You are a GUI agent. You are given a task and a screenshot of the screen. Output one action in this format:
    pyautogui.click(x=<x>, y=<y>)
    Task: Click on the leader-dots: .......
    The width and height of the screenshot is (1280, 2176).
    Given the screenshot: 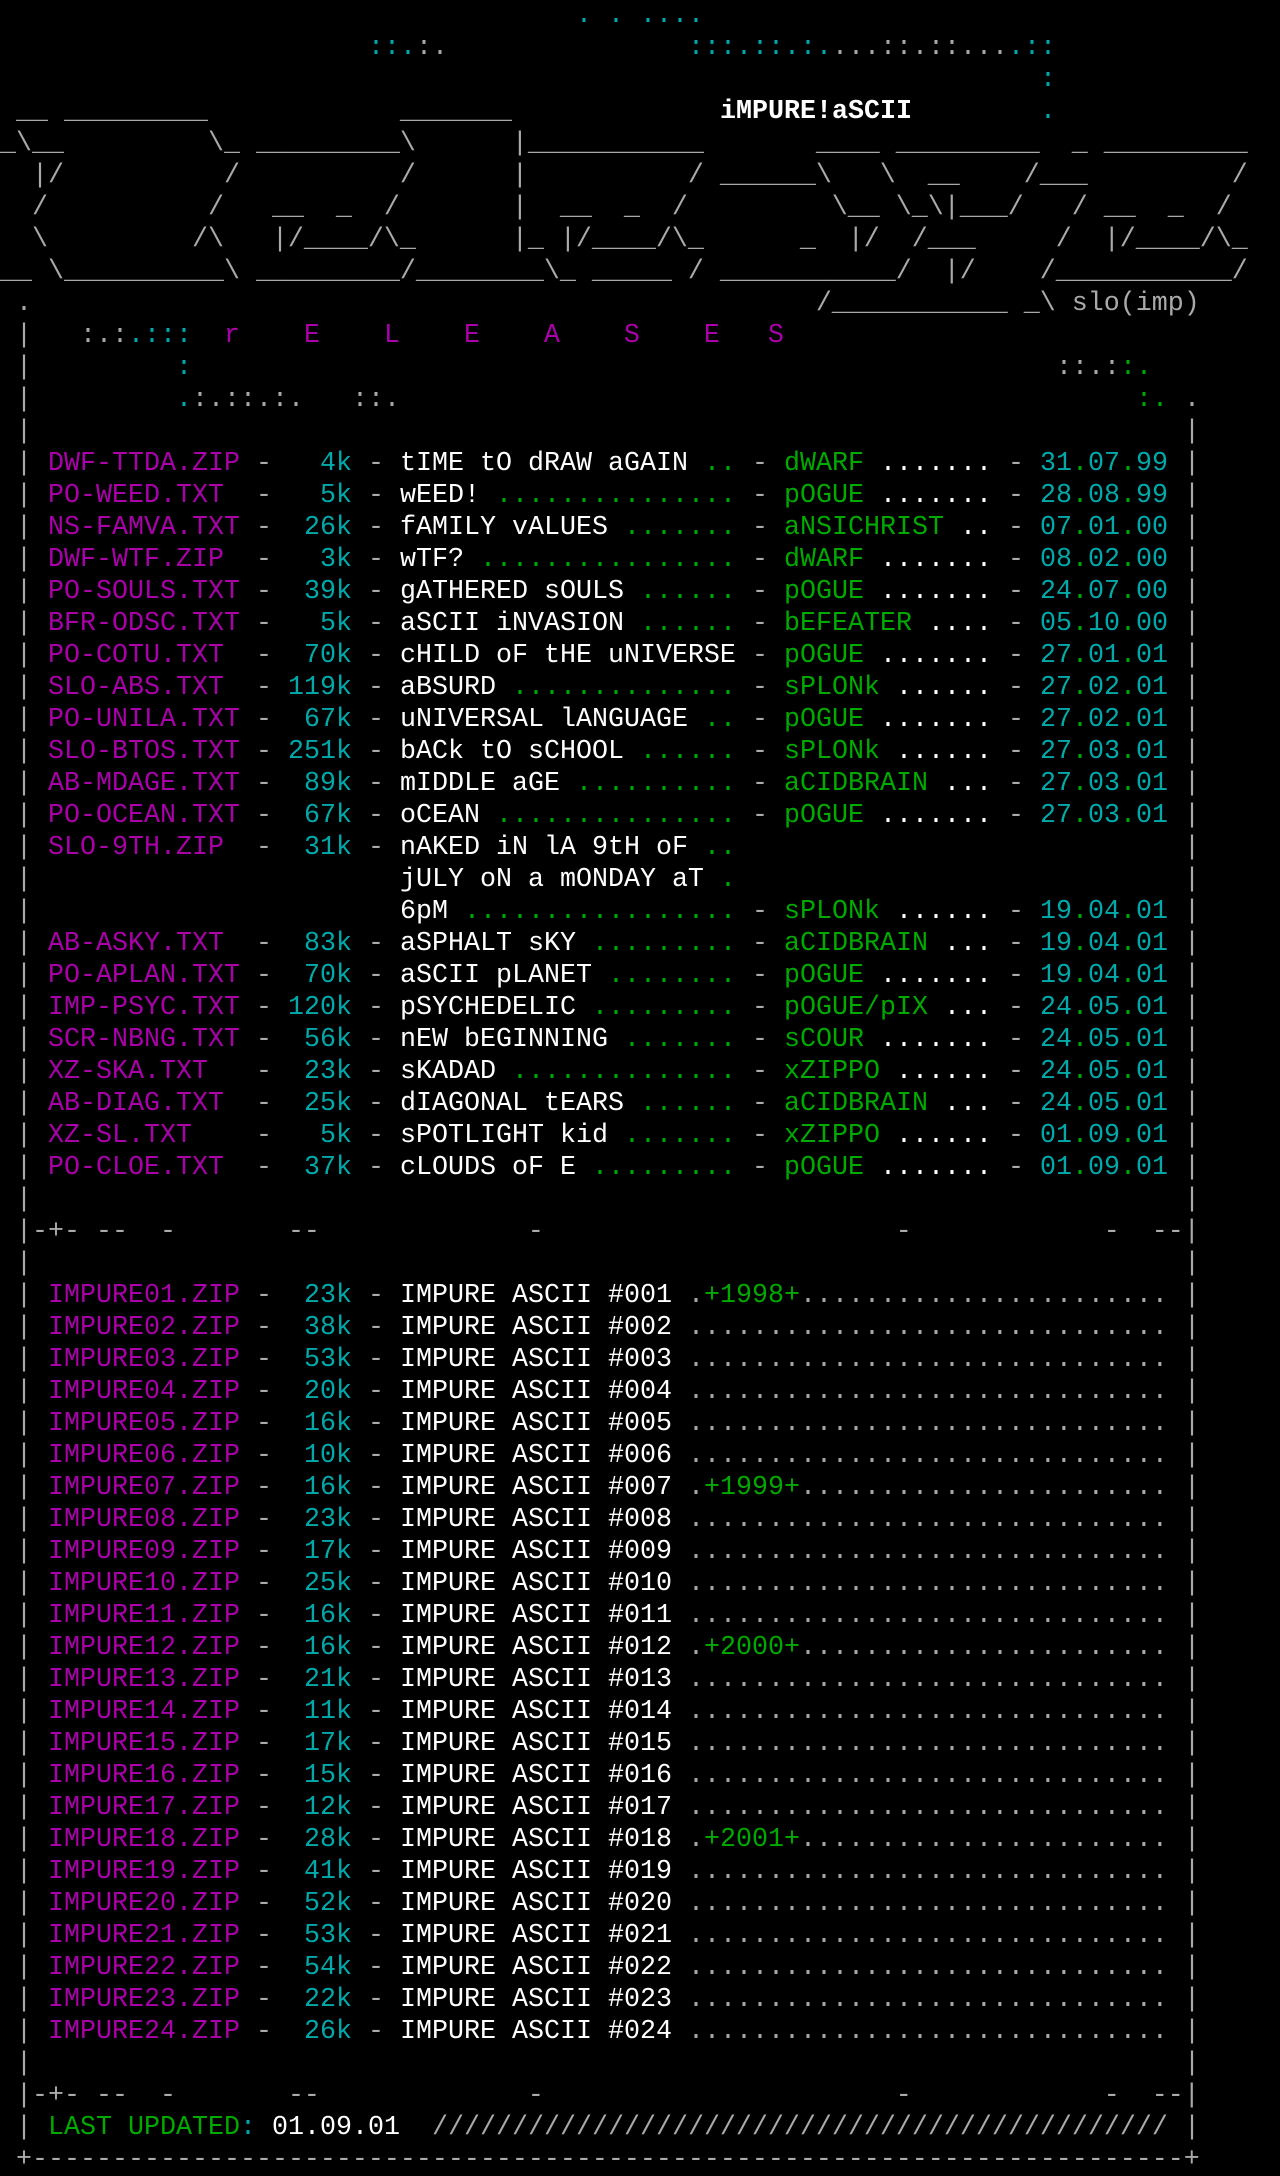 What is the action you would take?
    pyautogui.click(x=936, y=592)
    